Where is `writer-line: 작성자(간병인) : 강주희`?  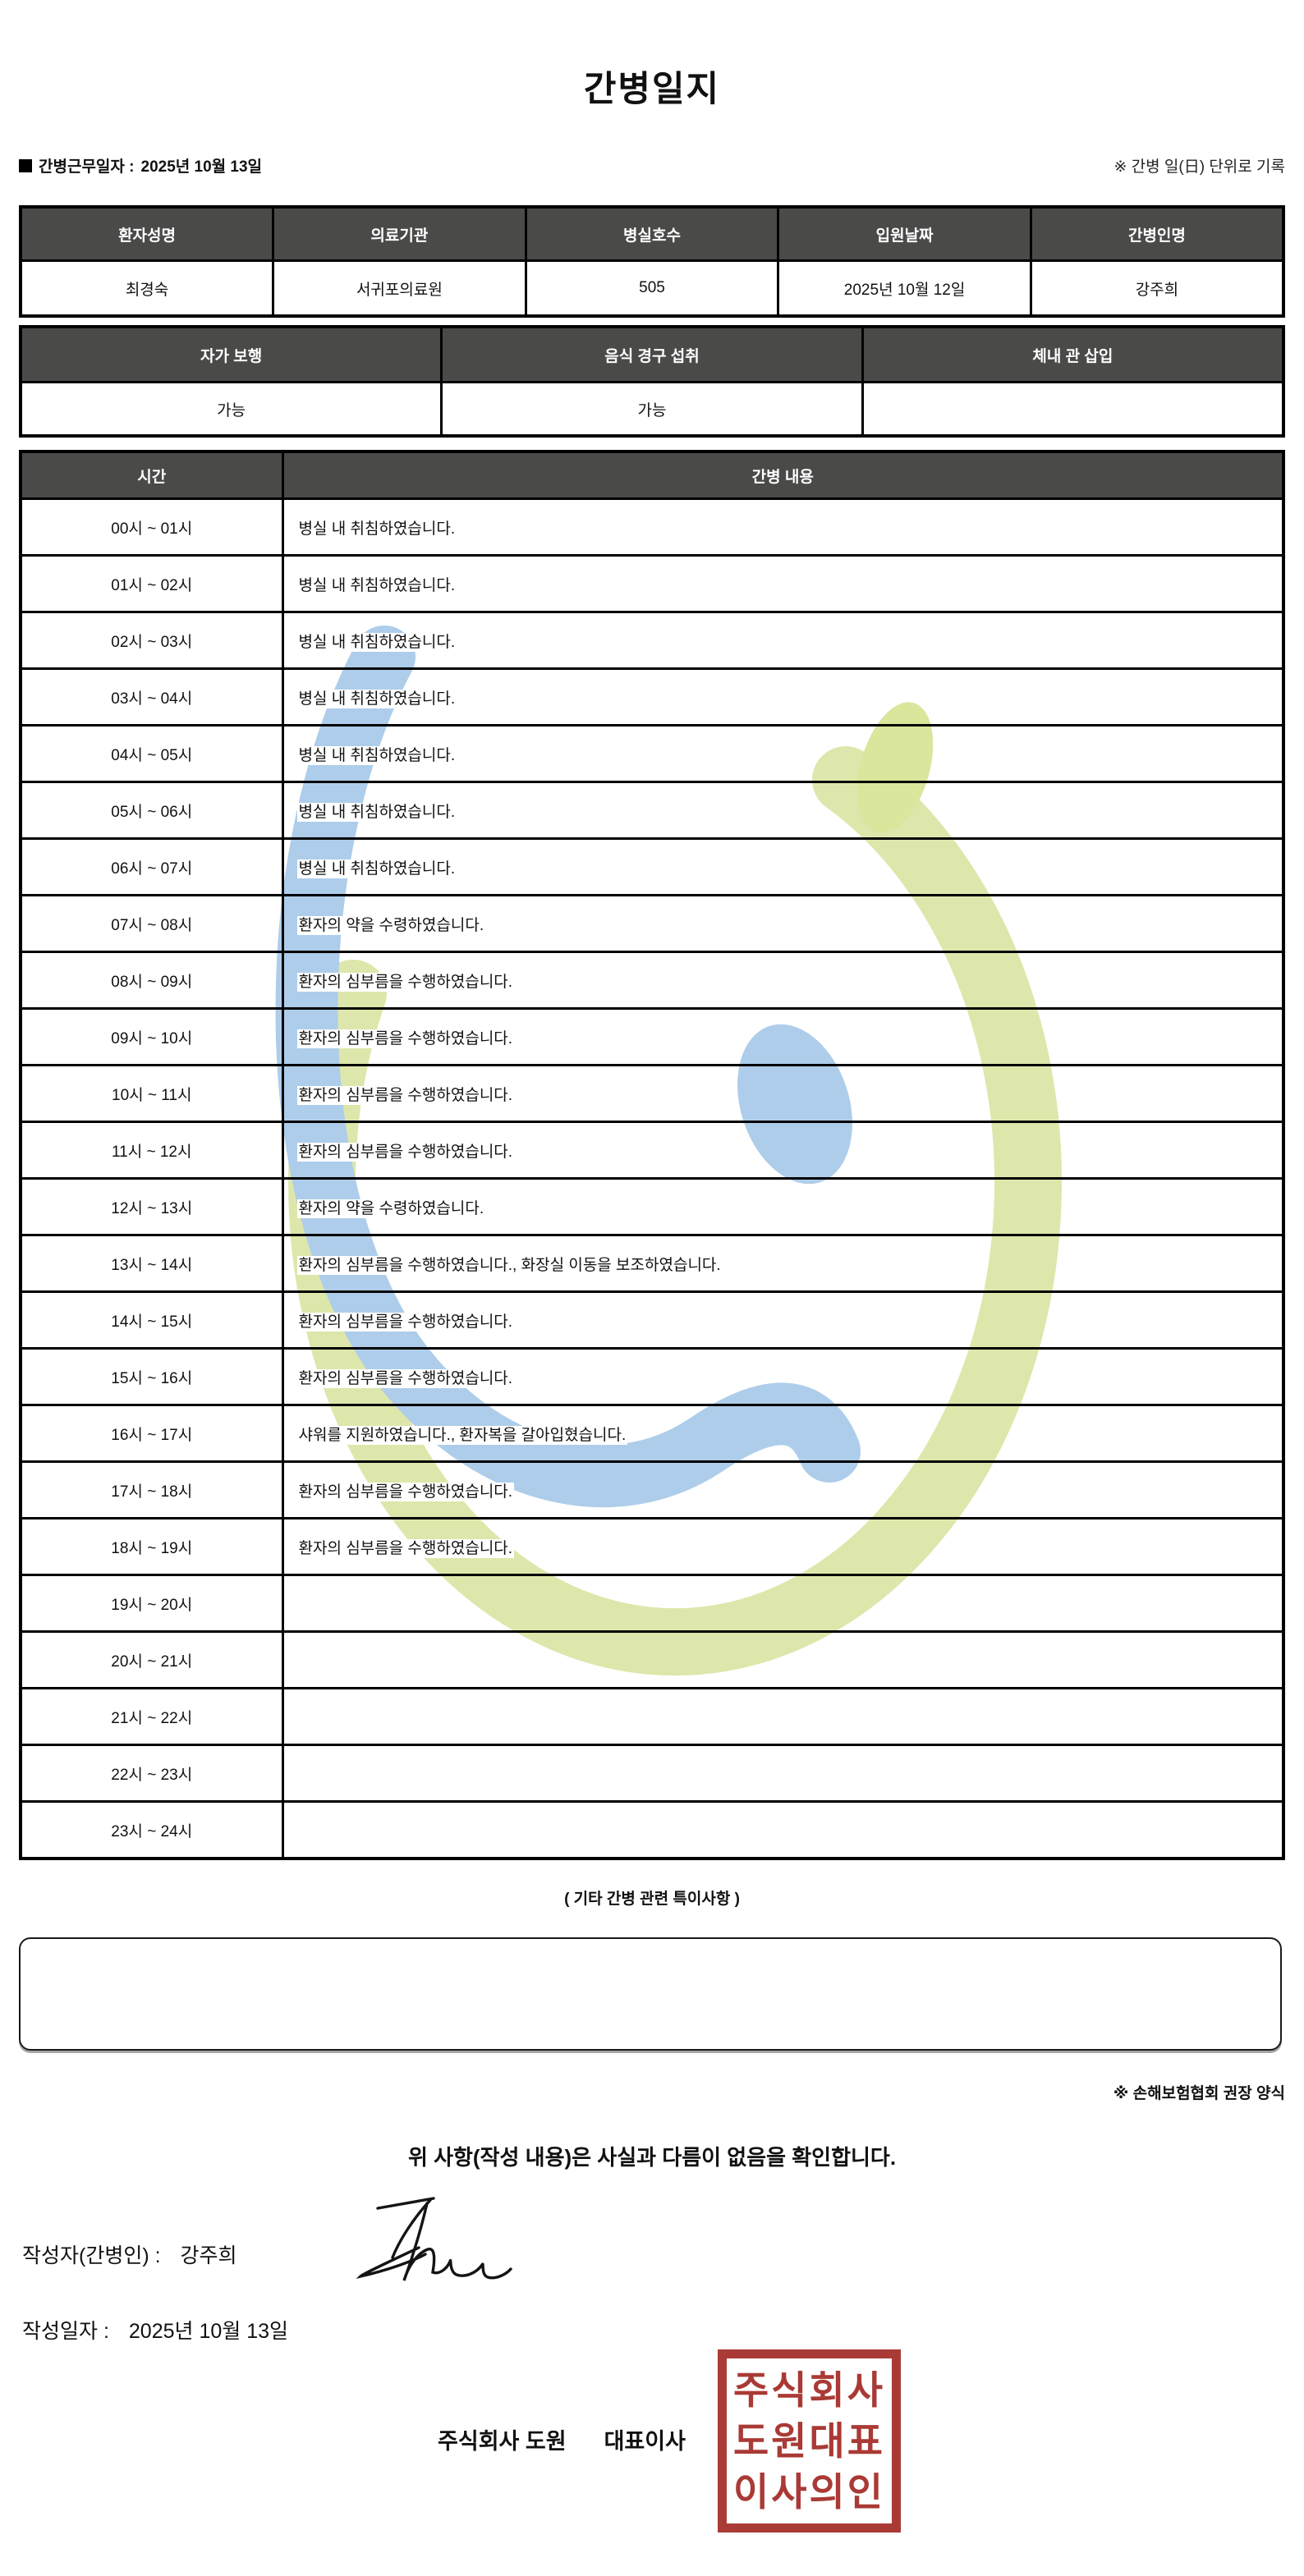 writer-line: 작성자(간병인) : 강주희 is located at coordinates (129, 2254).